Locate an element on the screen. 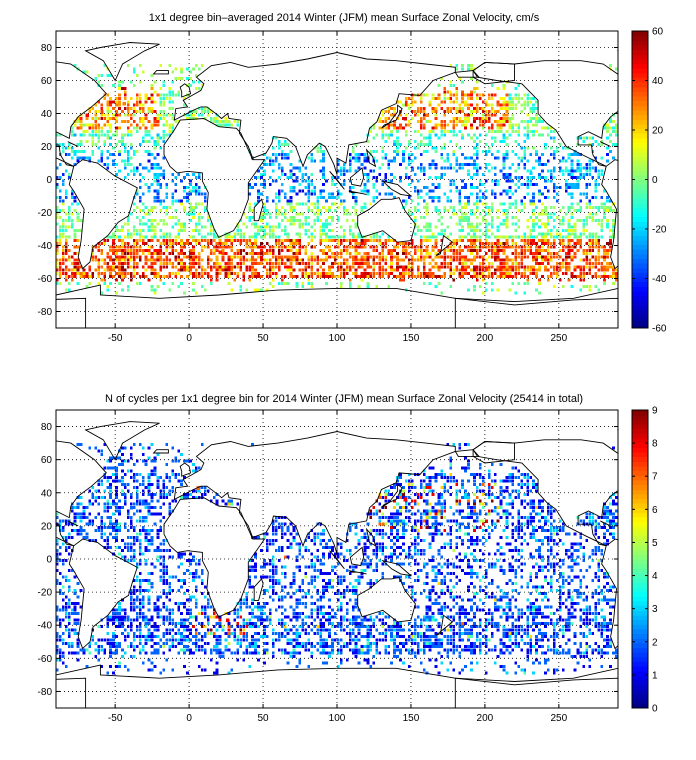  velocity-coastline is located at coordinates (160, 72).